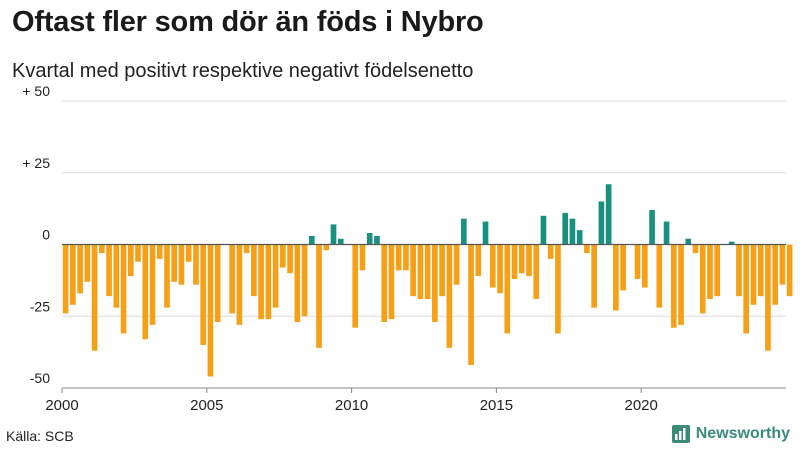  I want to click on brand-name: Newsworthy, so click(742, 433).